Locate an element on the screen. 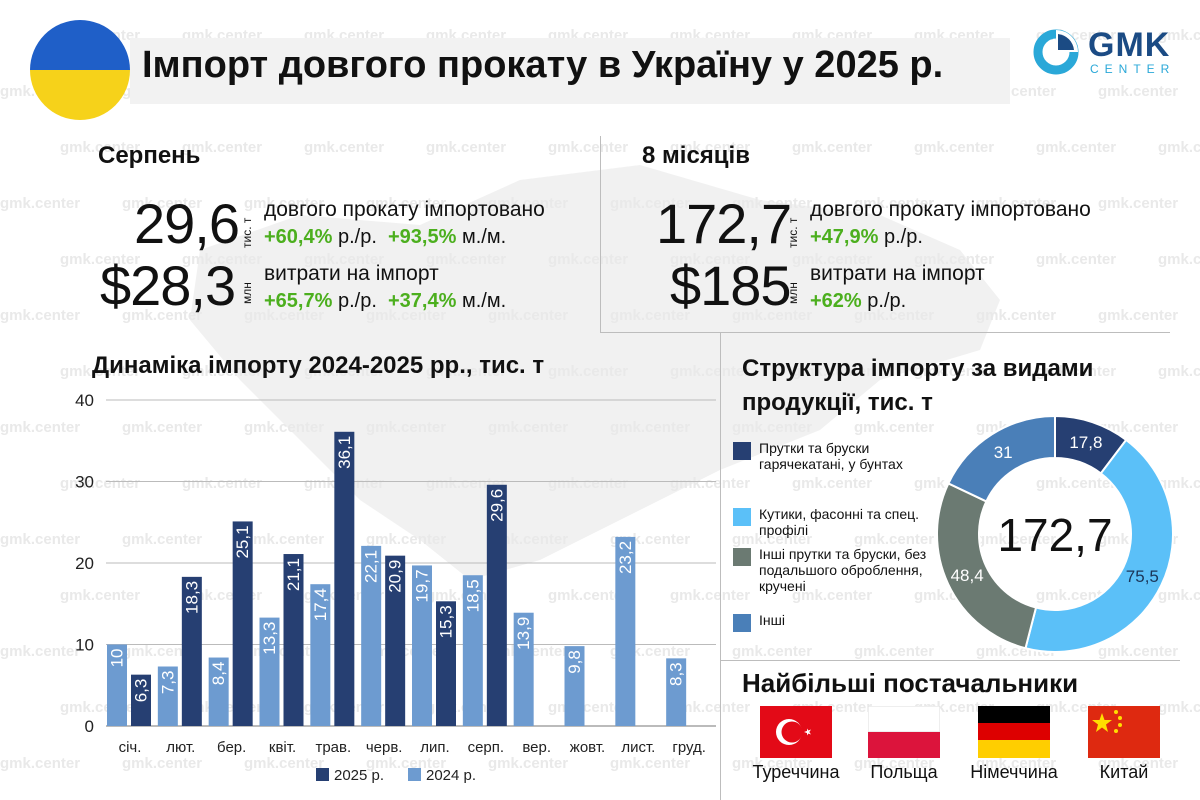 This screenshot has height=800, width=1200. stats-divider is located at coordinates (600, 234).